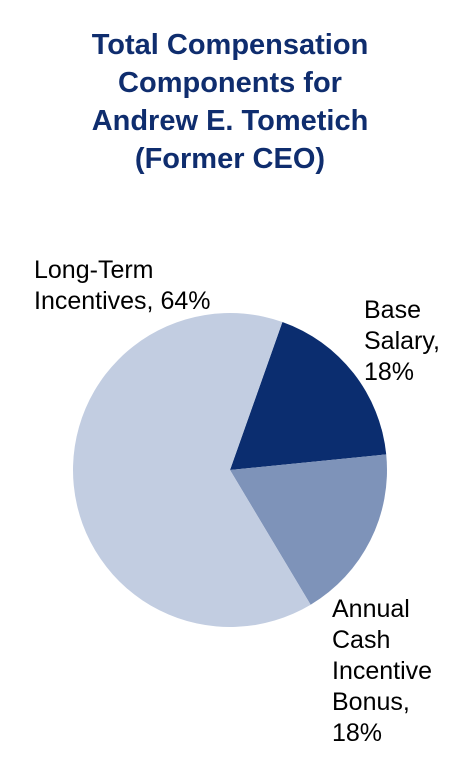  I want to click on pie-slice-annual-cash-incentive-bonus, so click(308, 529).